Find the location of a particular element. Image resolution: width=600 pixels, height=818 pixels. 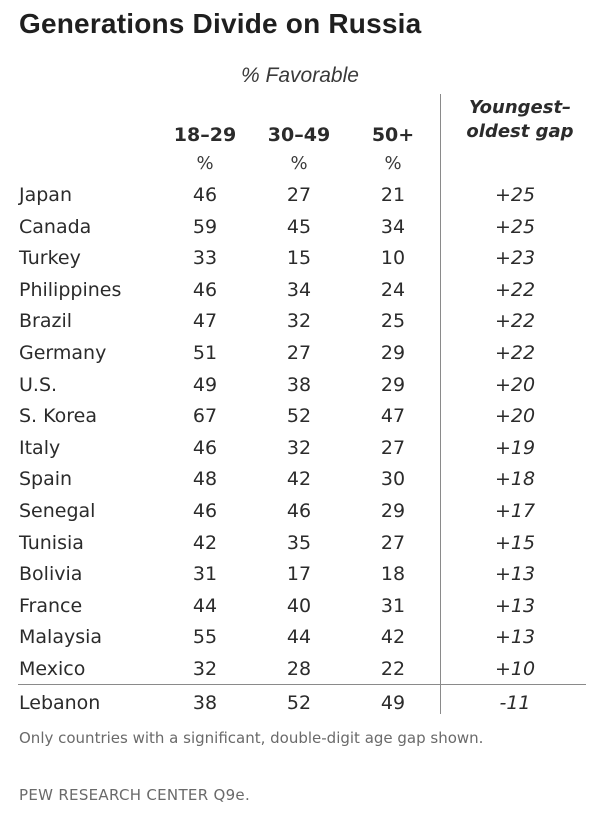

value-50-plus: 34 is located at coordinates (393, 226).